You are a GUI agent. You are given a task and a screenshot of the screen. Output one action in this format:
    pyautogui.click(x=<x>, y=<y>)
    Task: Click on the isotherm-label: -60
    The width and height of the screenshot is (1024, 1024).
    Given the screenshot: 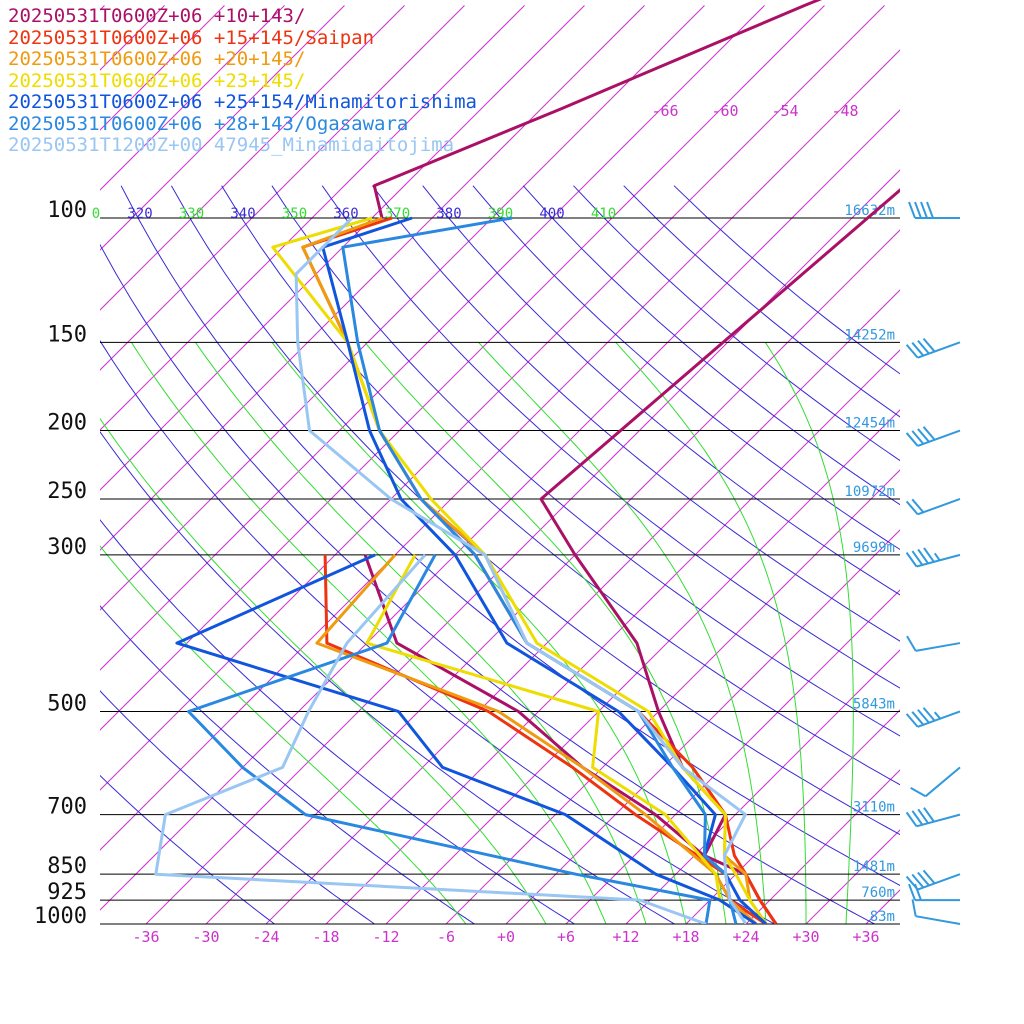 What is the action you would take?
    pyautogui.click(x=724, y=111)
    